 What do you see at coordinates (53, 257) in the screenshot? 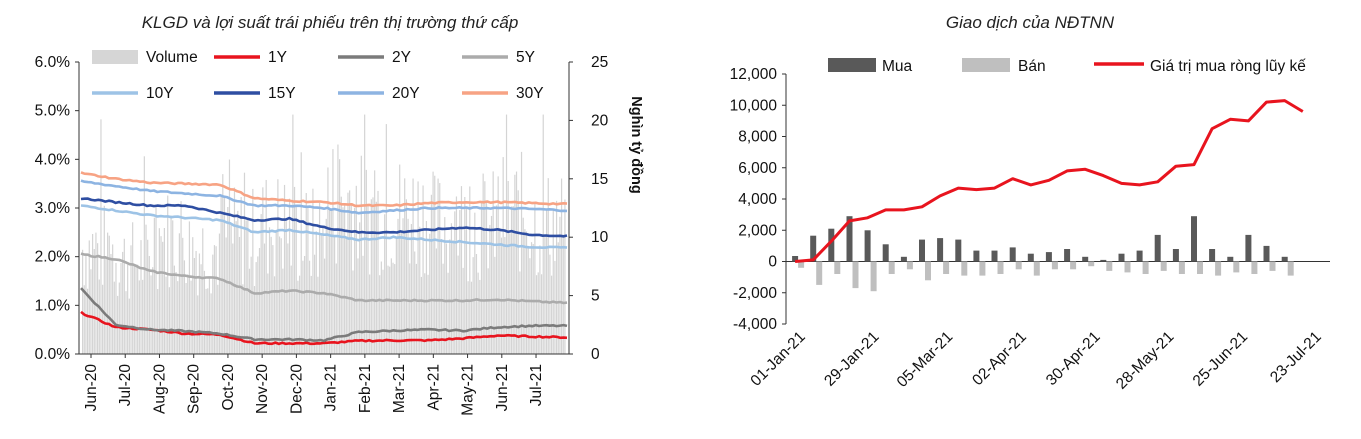
I see `left-tick-label: 2.0%` at bounding box center [53, 257].